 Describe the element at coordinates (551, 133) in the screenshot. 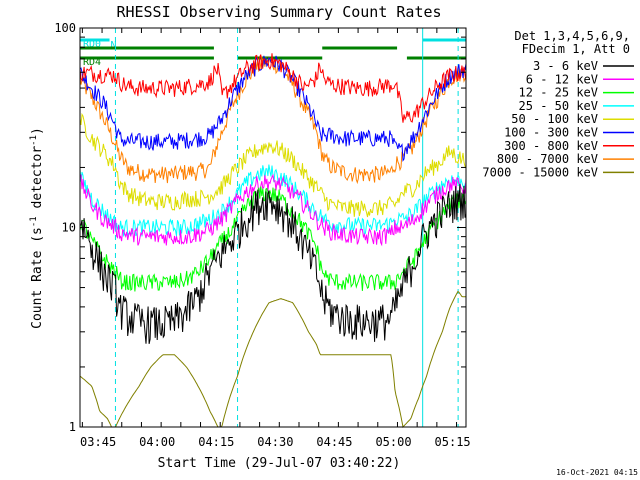

I see `legend-entry-label: 100 - 300 keV` at that location.